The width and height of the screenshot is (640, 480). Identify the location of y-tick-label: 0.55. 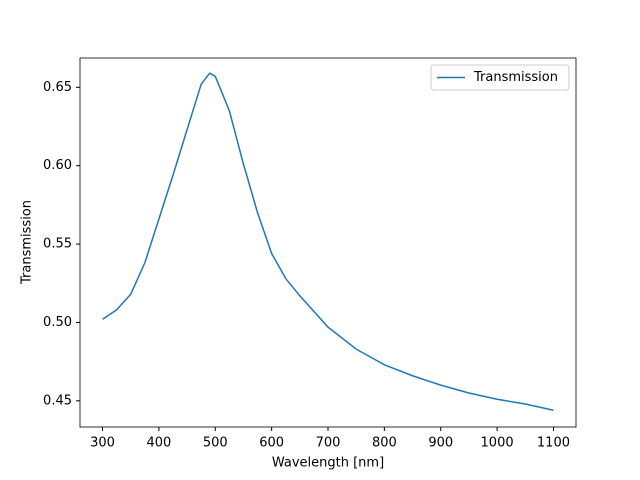
(57, 244).